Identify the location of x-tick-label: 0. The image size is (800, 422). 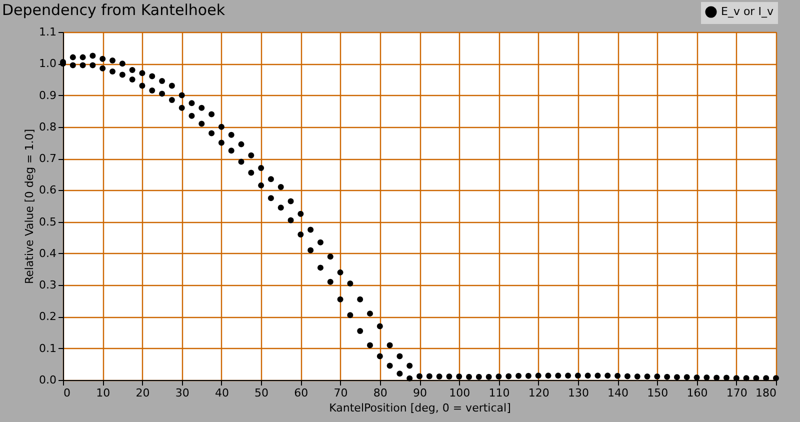
(67, 393).